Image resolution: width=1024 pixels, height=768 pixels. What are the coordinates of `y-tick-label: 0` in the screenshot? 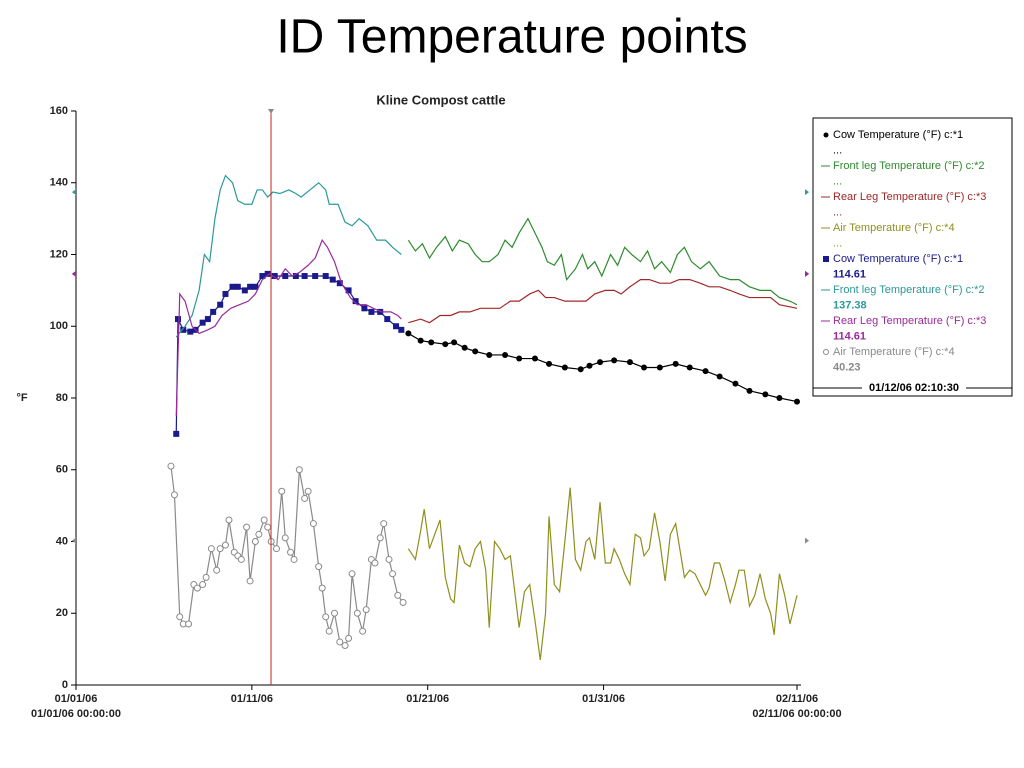 It's located at (65, 685).